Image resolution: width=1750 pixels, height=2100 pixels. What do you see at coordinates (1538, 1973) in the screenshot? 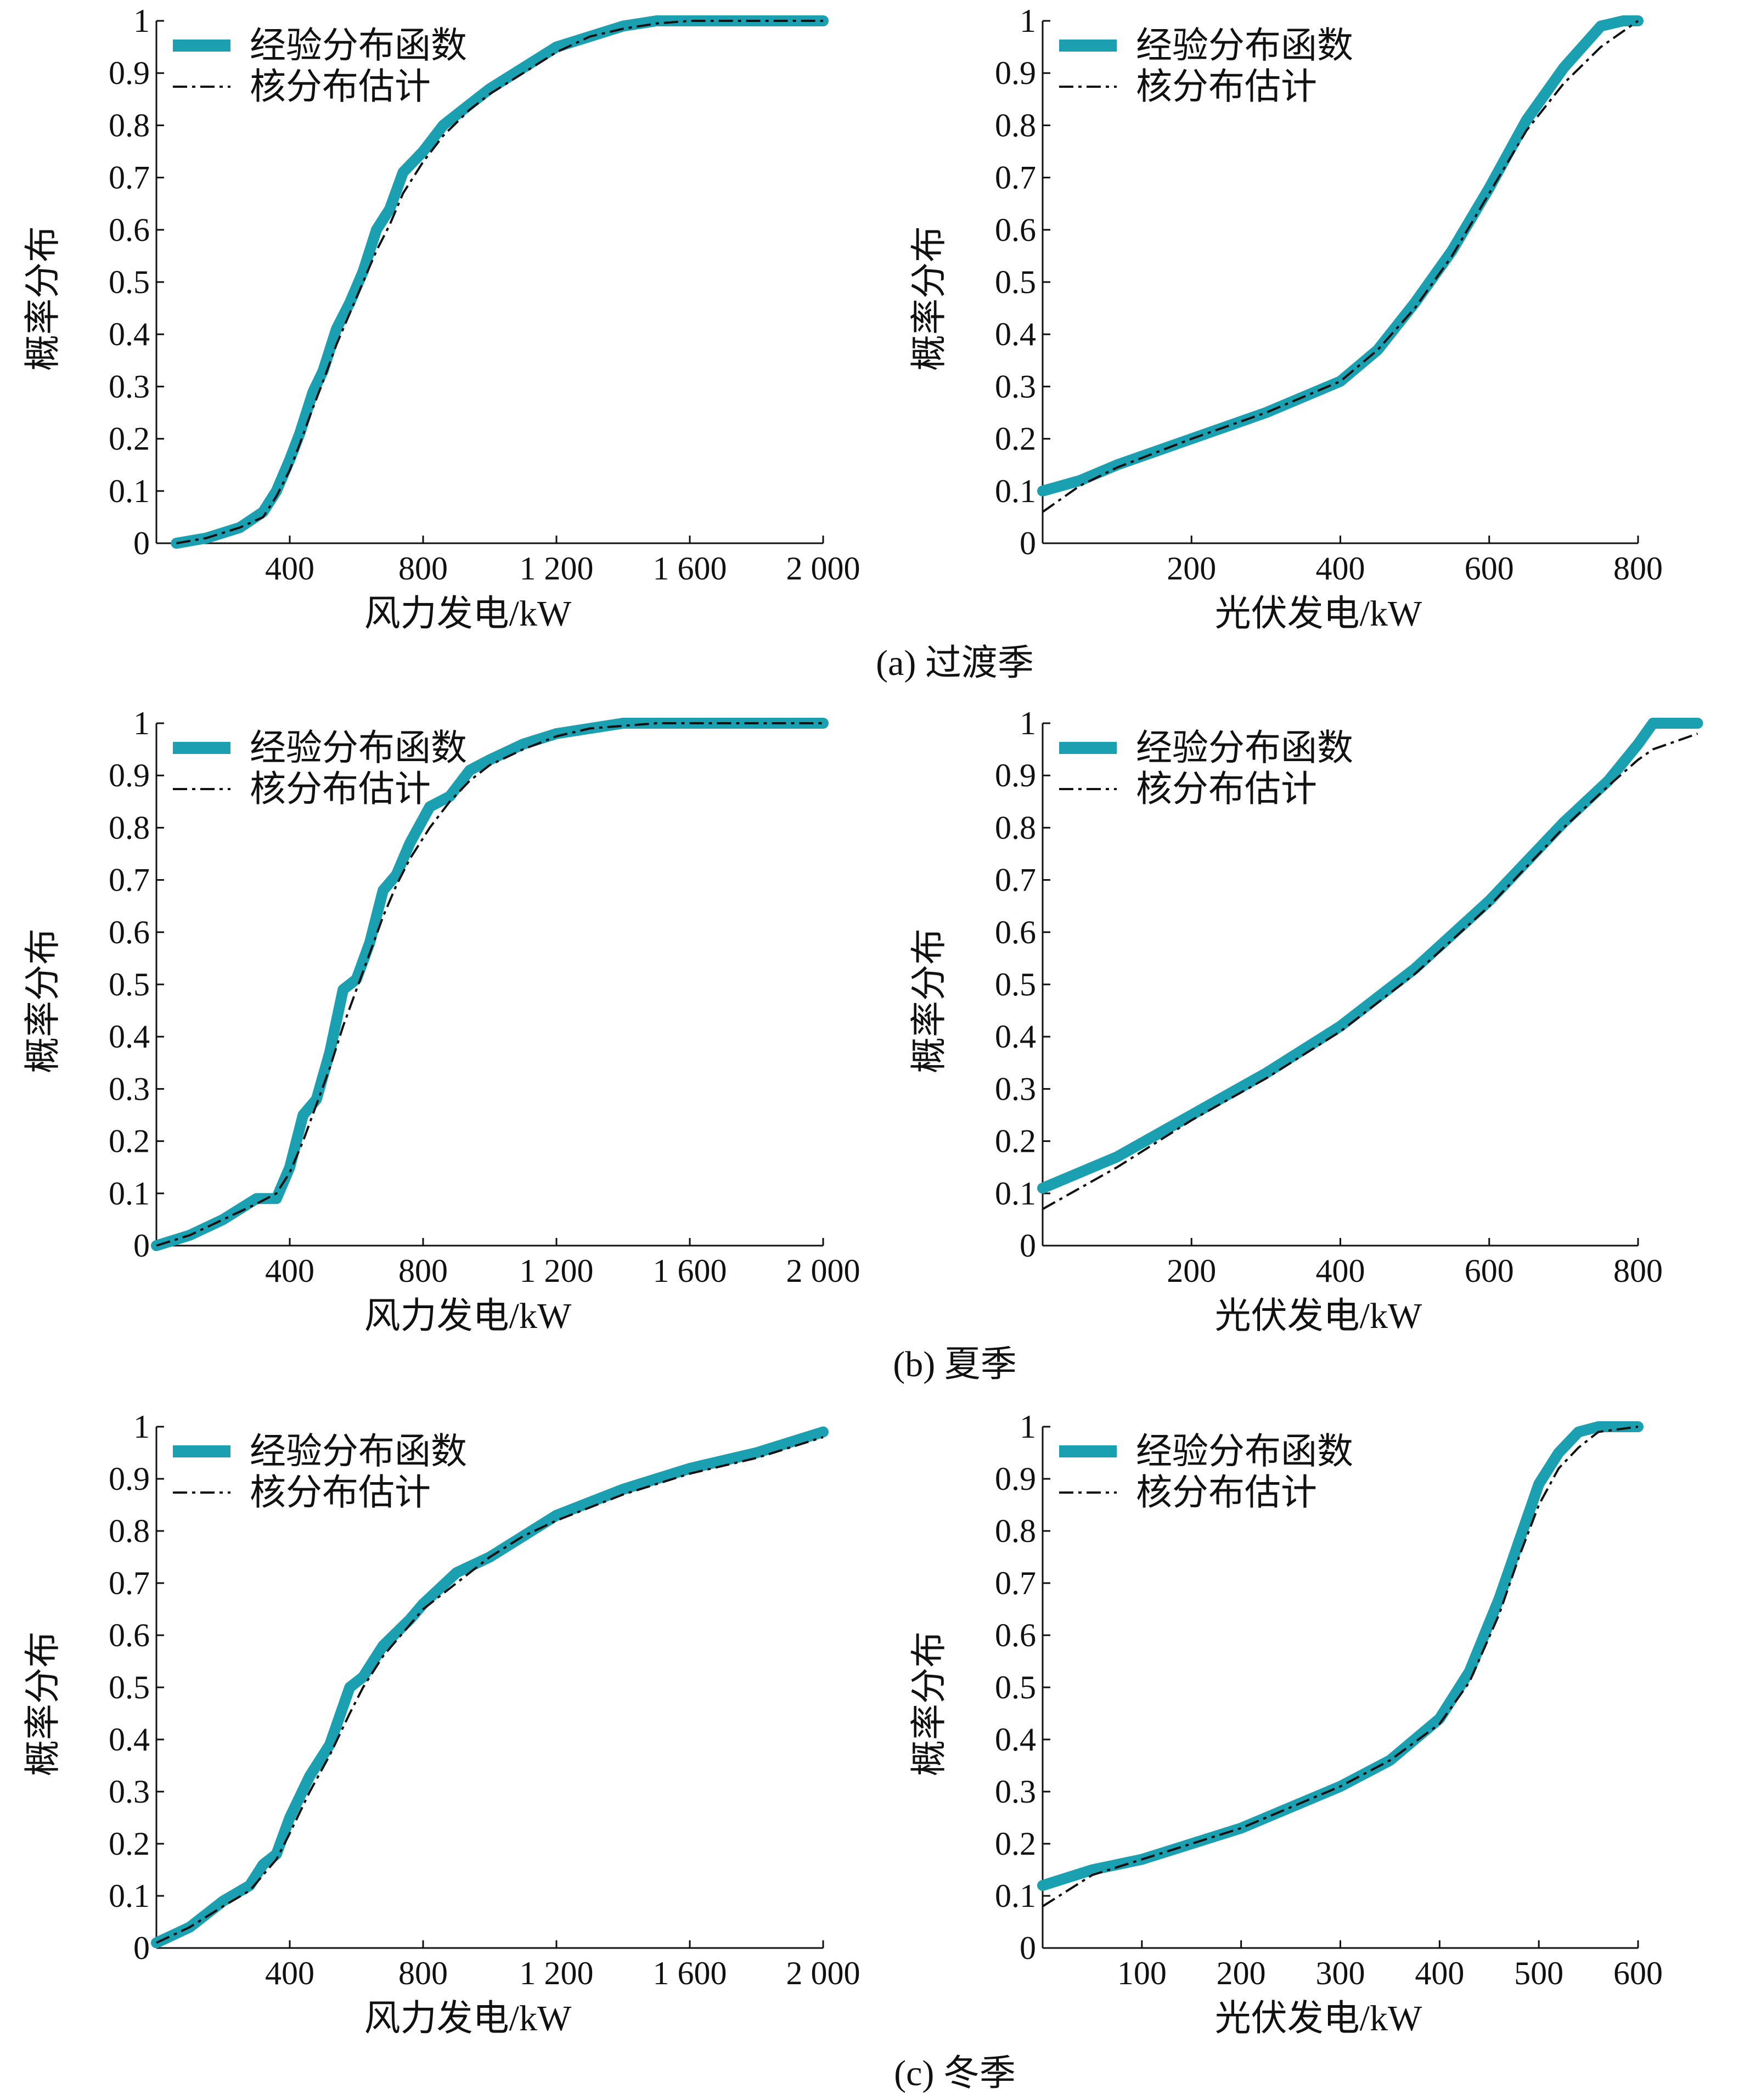
I see `x-tick-label: 500` at bounding box center [1538, 1973].